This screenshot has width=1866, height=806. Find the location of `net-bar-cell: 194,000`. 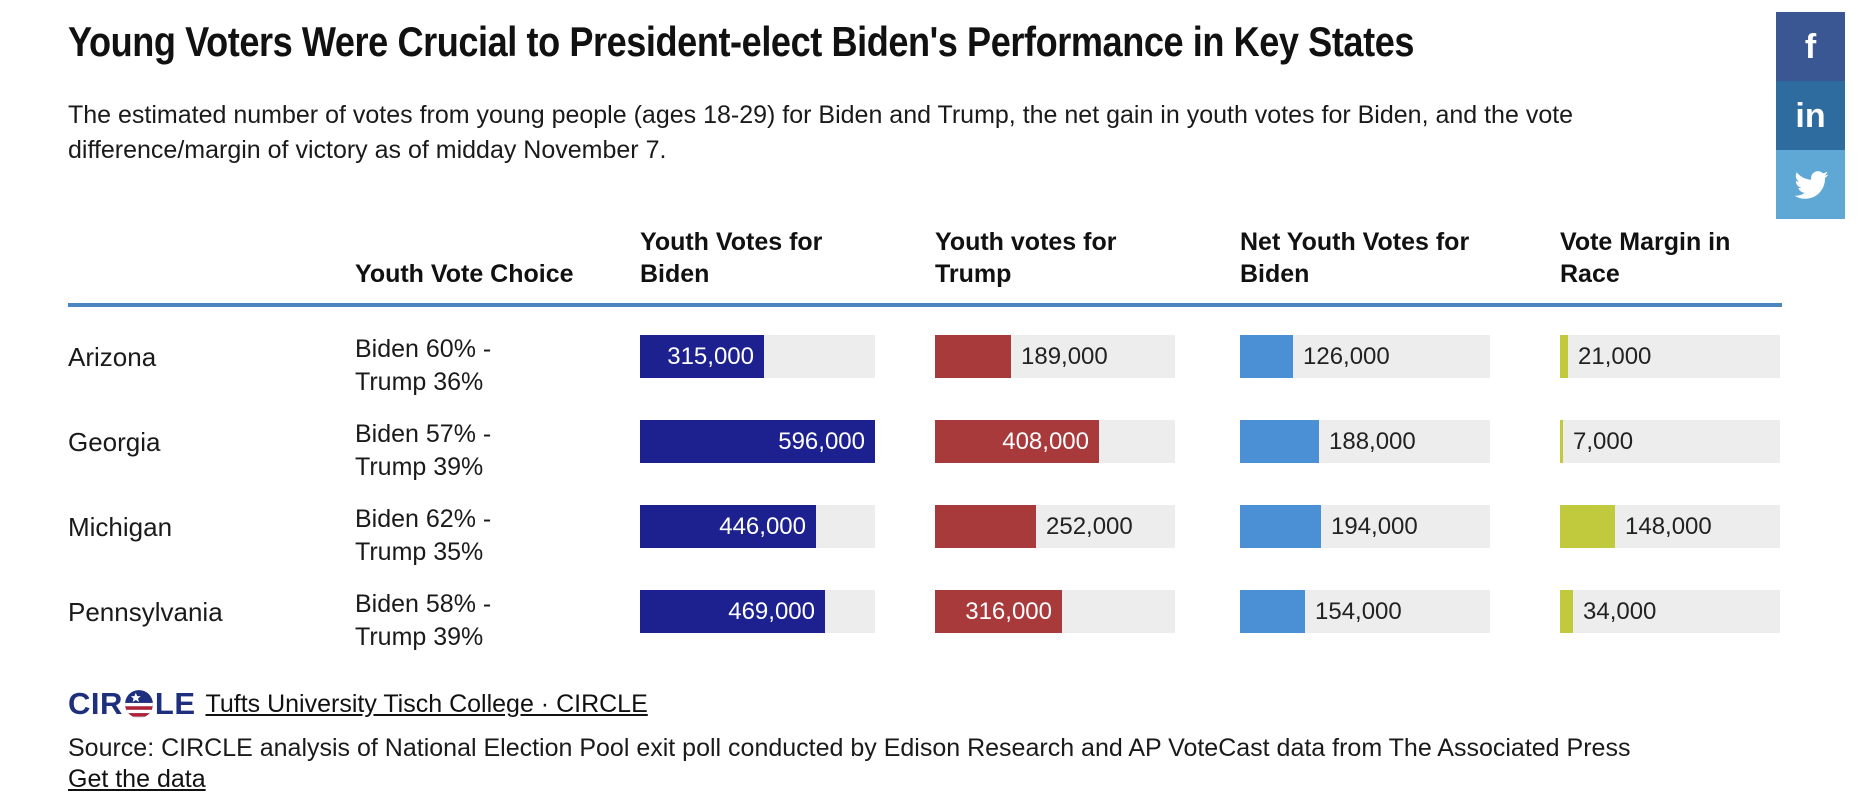

net-bar-cell: 194,000 is located at coordinates (1365, 526).